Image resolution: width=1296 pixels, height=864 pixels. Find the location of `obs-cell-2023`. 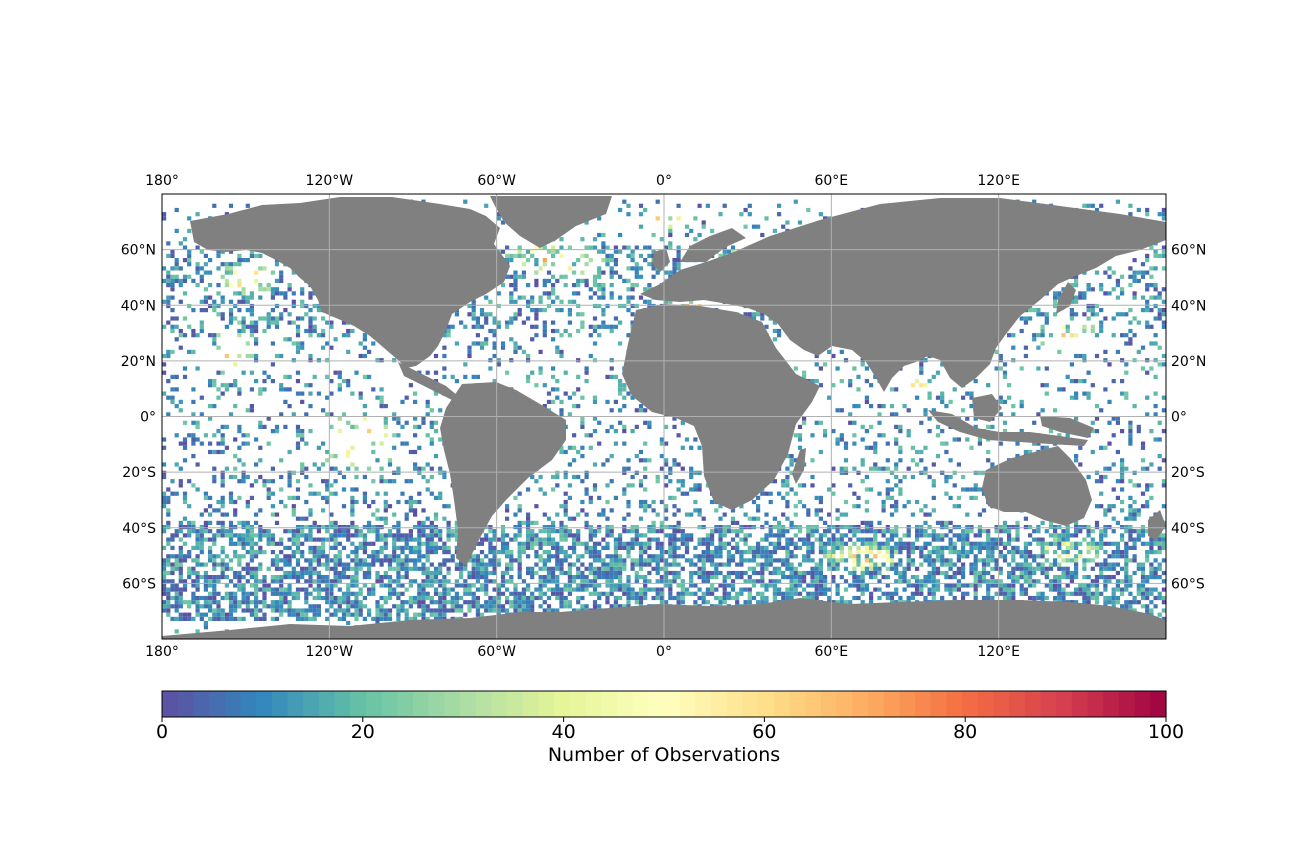

obs-cell-2023 is located at coordinates (189, 351).